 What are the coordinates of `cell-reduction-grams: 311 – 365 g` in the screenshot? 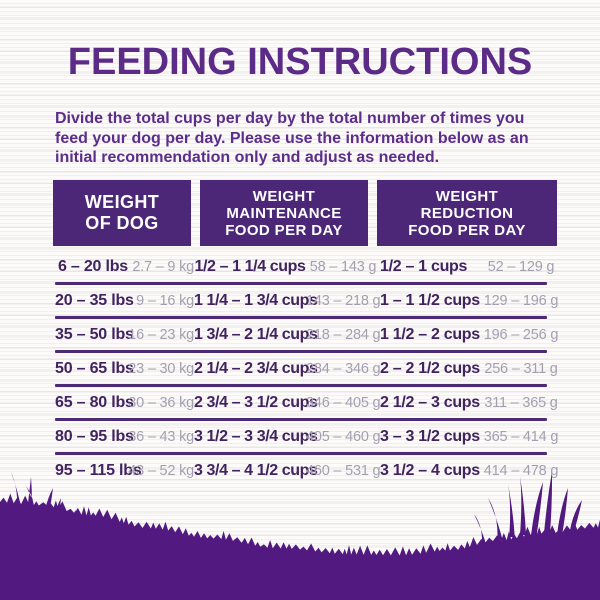 It's located at (521, 402).